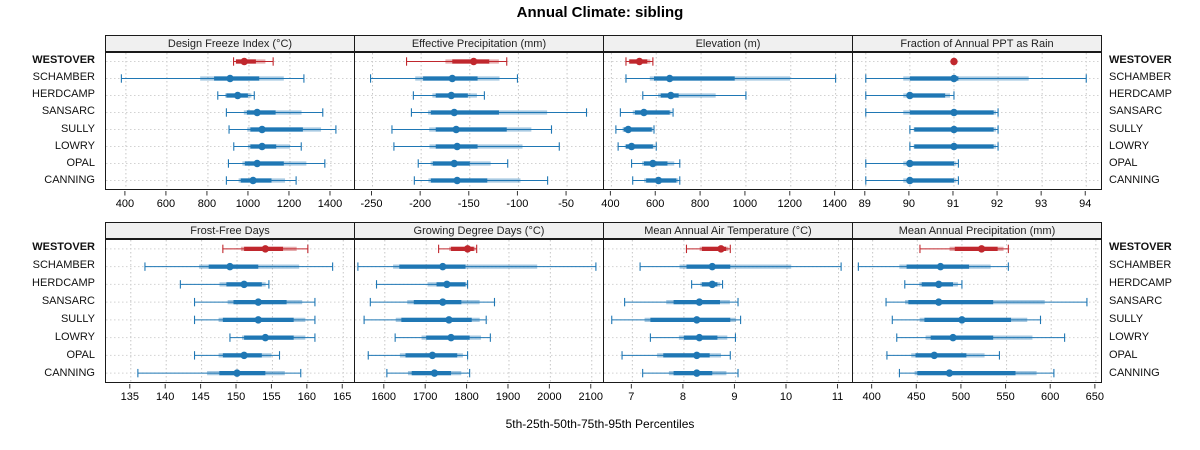 This screenshot has height=450, width=1200. Describe the element at coordinates (997, 204) in the screenshot. I see `svg-text: 92` at that location.